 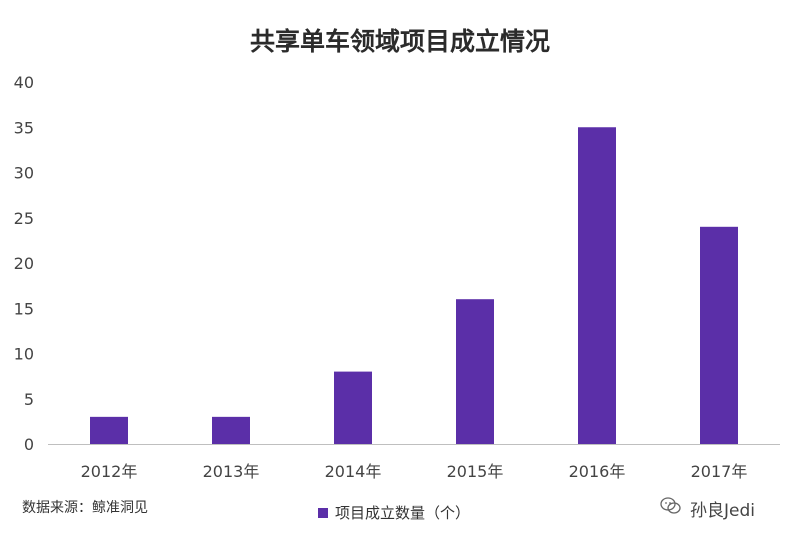 What do you see at coordinates (597, 471) in the screenshot?
I see `x-tick-label: 2016年` at bounding box center [597, 471].